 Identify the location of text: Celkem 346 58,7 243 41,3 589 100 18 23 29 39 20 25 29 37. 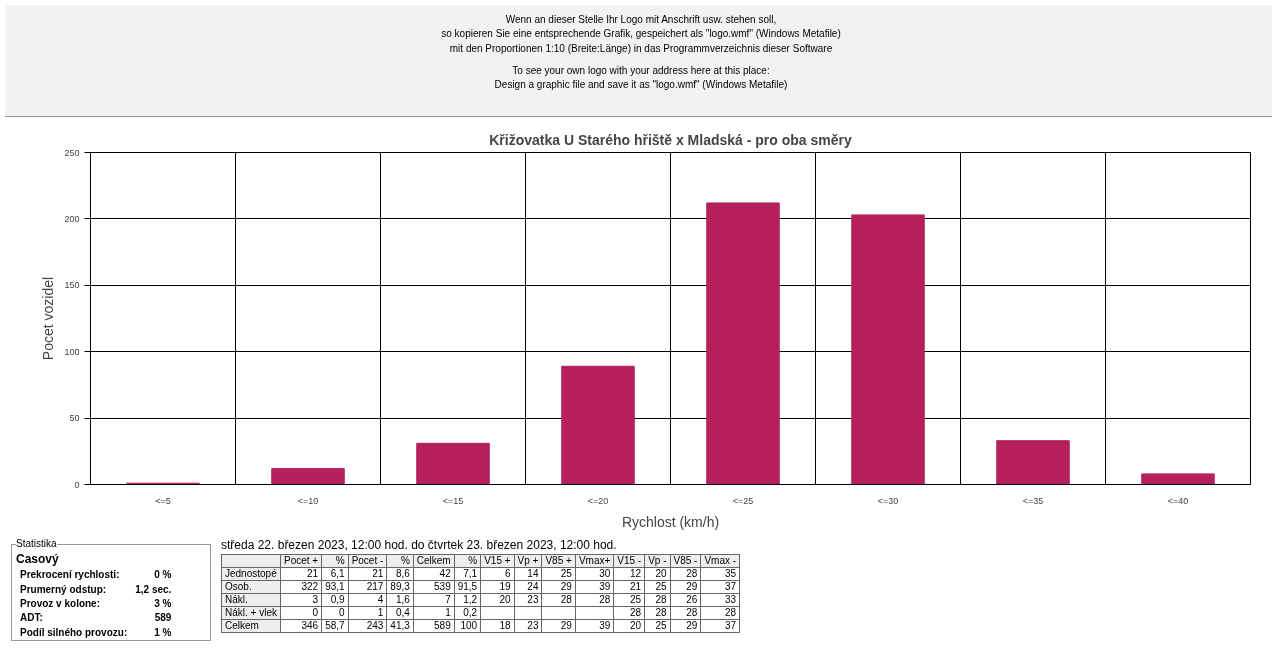
(481, 626).